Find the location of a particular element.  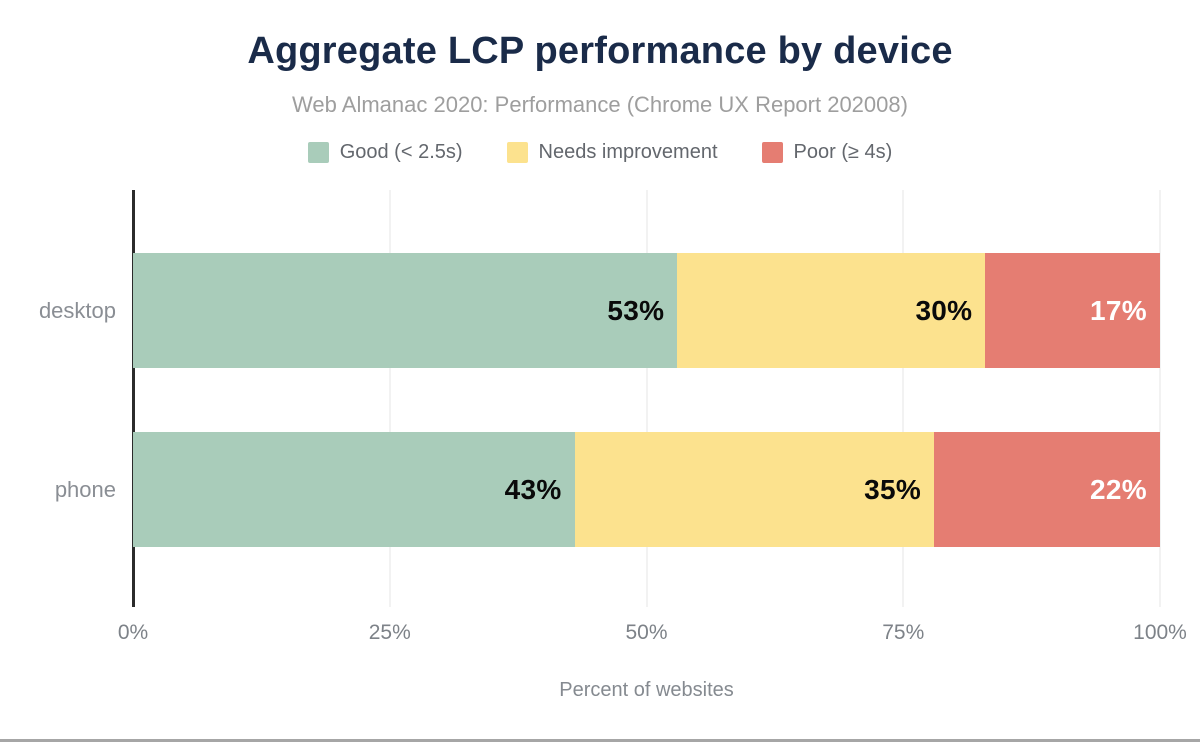

bar-segment-needs-improvement-phone: 35% is located at coordinates (754, 489).